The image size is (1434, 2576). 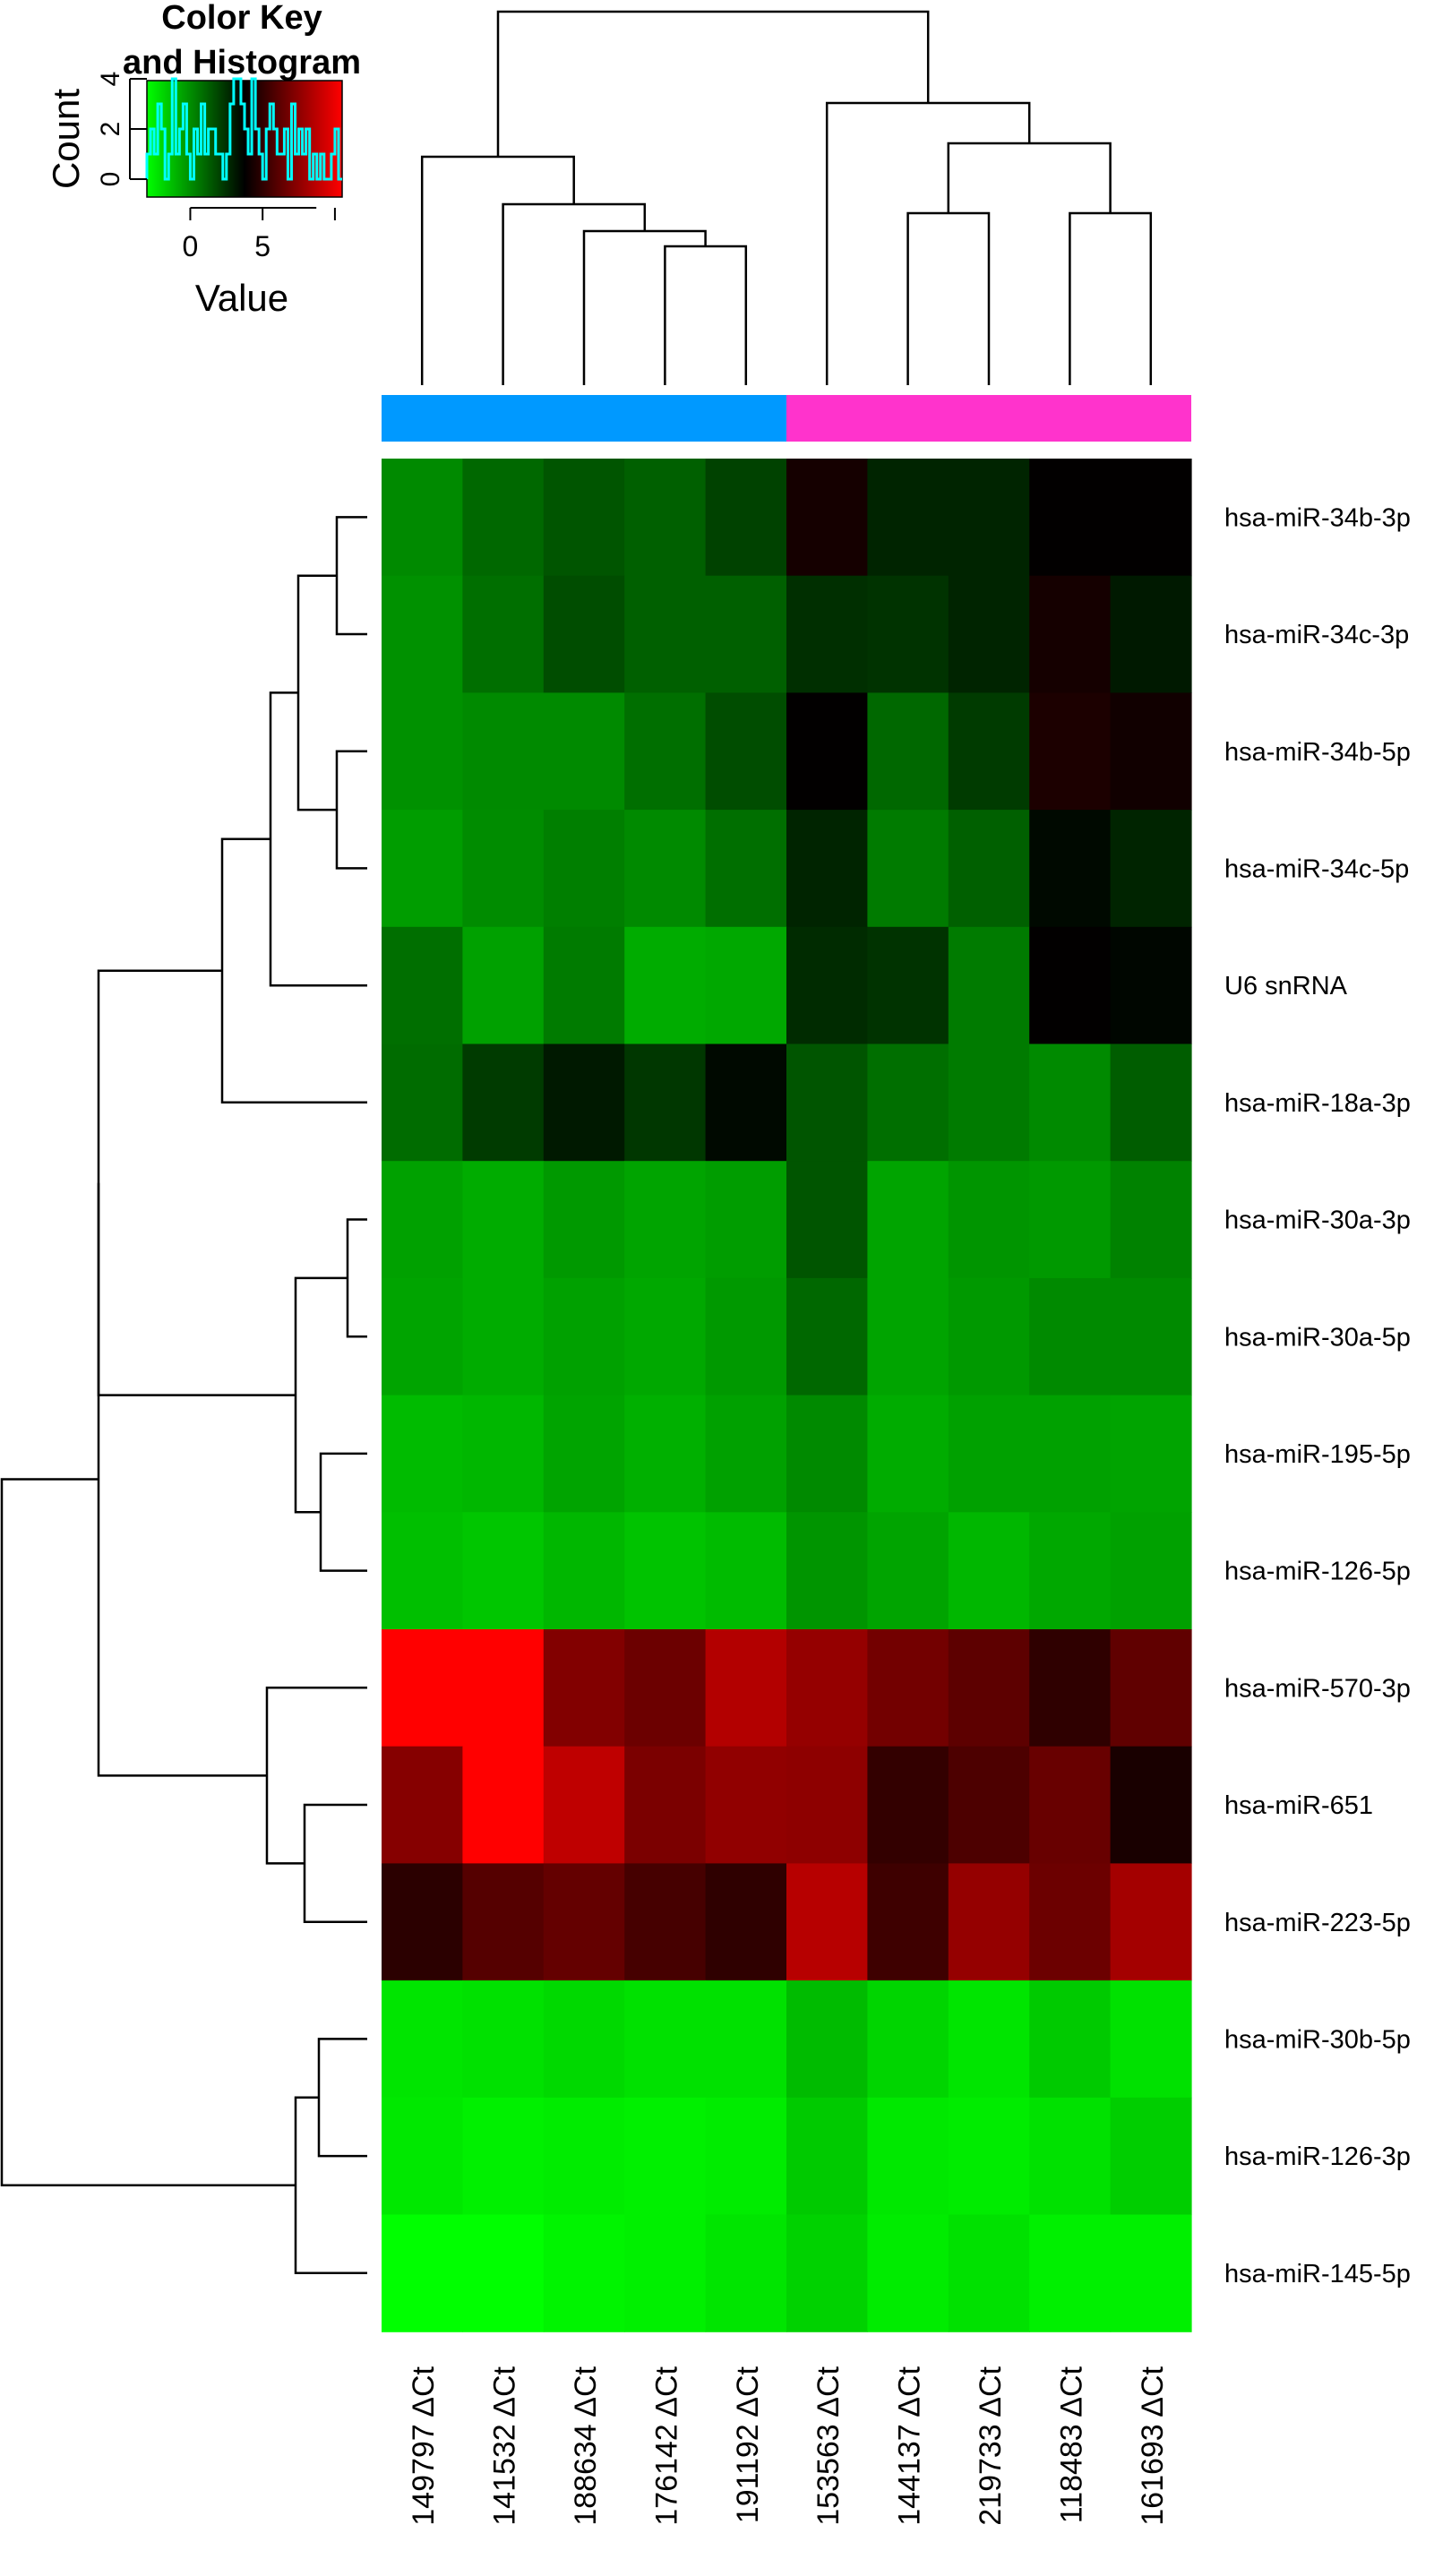 What do you see at coordinates (1317, 1220) in the screenshot?
I see `row-label: hsa-miR-30a-3p` at bounding box center [1317, 1220].